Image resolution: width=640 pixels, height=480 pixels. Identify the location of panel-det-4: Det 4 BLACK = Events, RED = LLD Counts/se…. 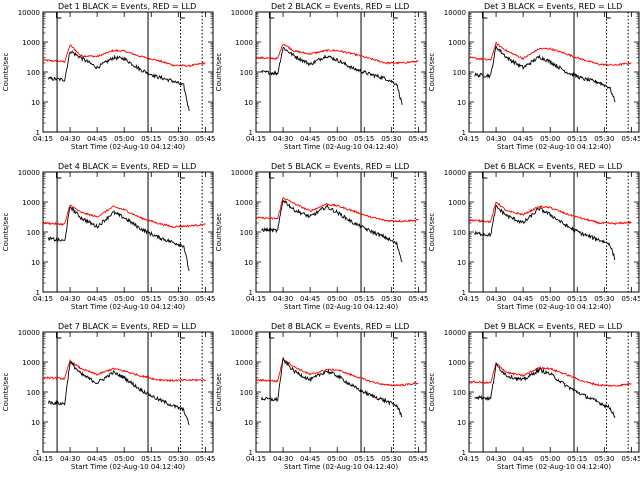
(109, 236).